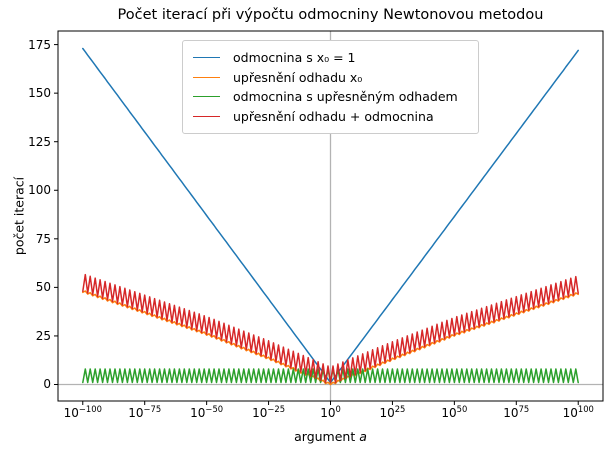 The height and width of the screenshot is (455, 610). Describe the element at coordinates (43, 335) in the screenshot. I see `y-tick-label: 25` at that location.